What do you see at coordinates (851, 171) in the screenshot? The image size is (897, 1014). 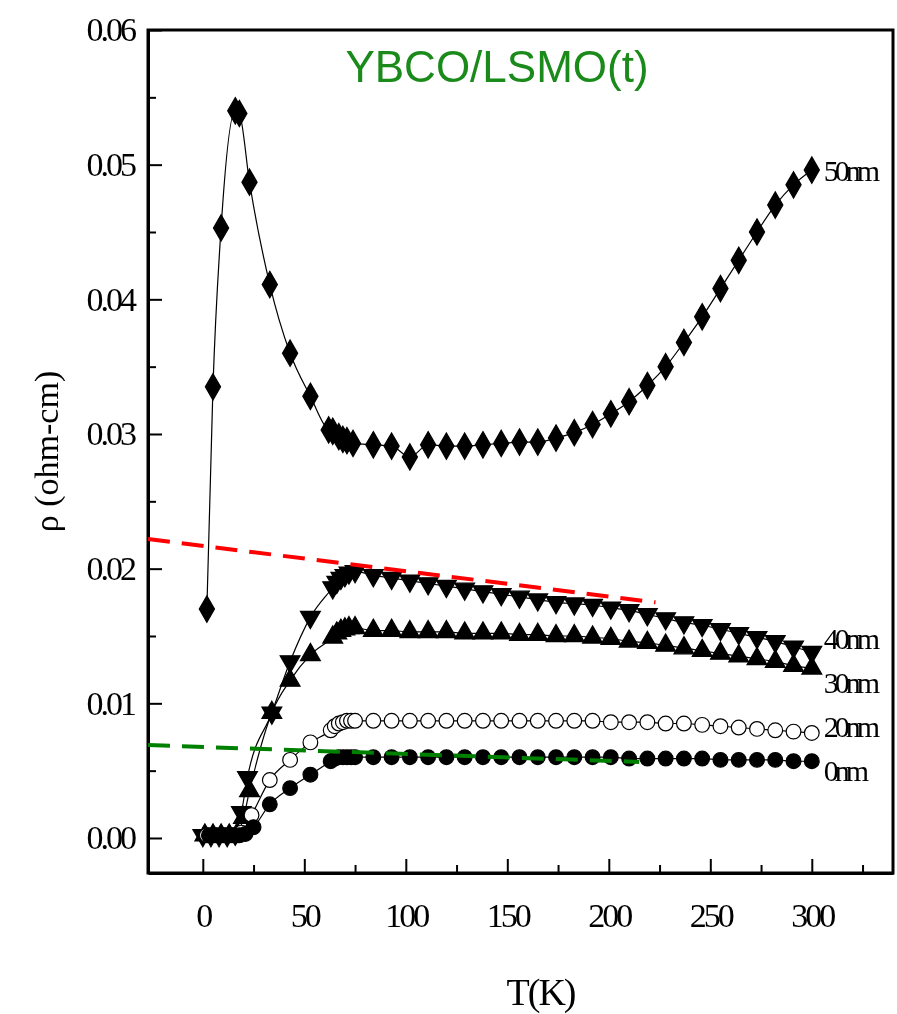 I see `series-label: 50nm` at bounding box center [851, 171].